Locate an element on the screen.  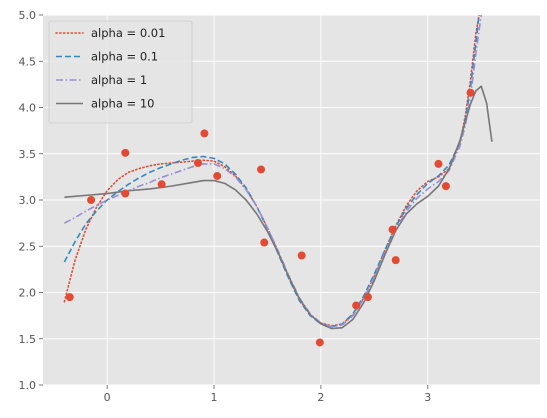
legend-box is located at coordinates (120, 72).